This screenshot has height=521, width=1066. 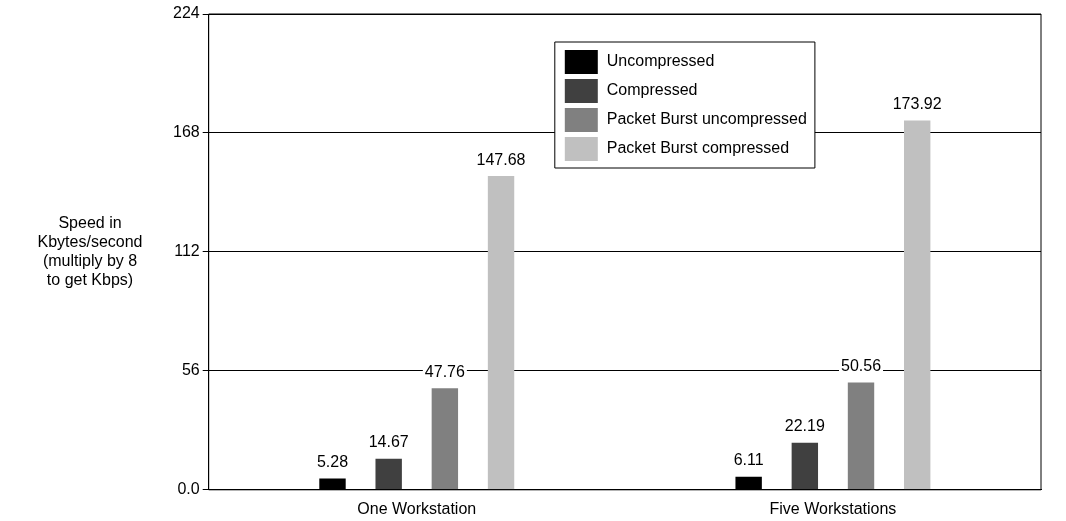 What do you see at coordinates (917, 103) in the screenshot?
I see `data-label: 173.92` at bounding box center [917, 103].